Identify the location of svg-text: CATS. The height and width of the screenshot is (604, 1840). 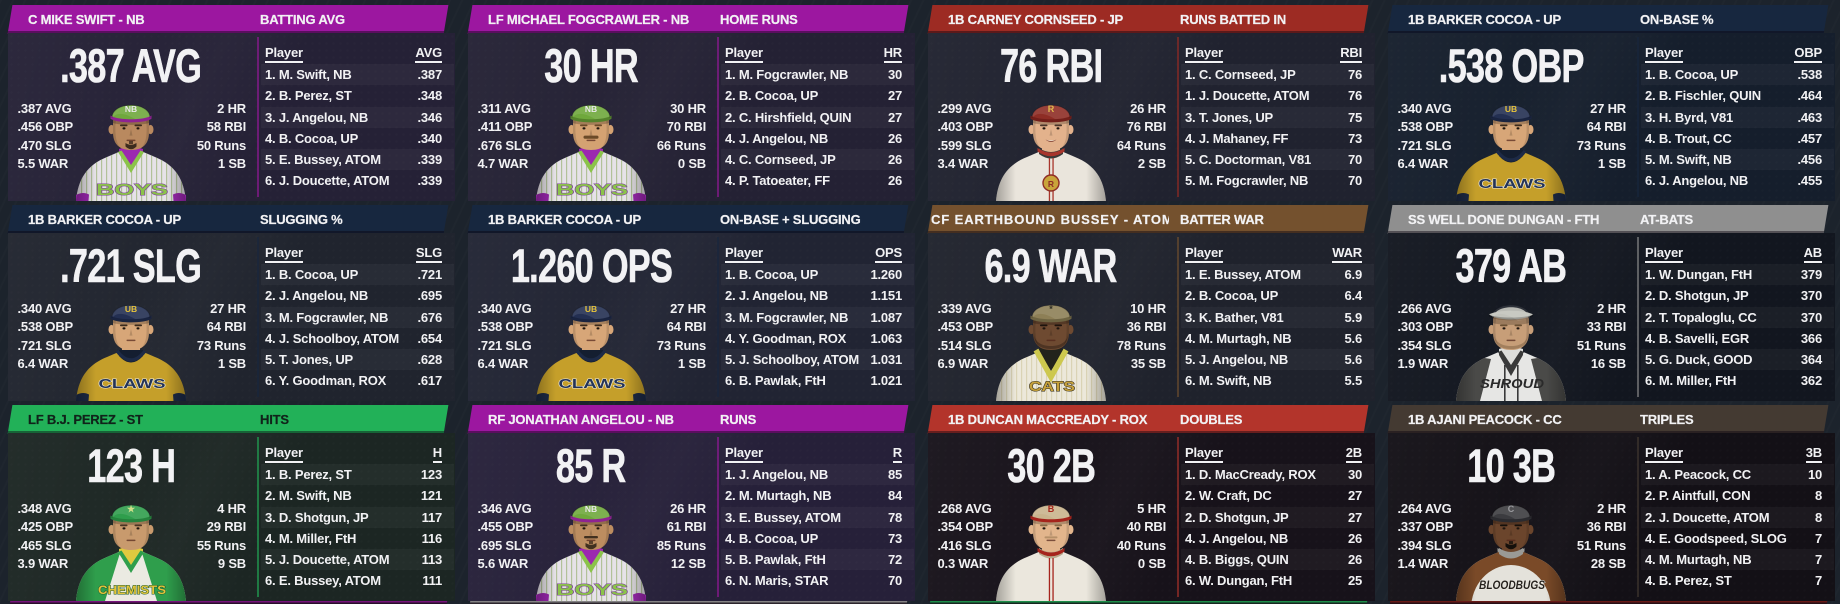
(1052, 386).